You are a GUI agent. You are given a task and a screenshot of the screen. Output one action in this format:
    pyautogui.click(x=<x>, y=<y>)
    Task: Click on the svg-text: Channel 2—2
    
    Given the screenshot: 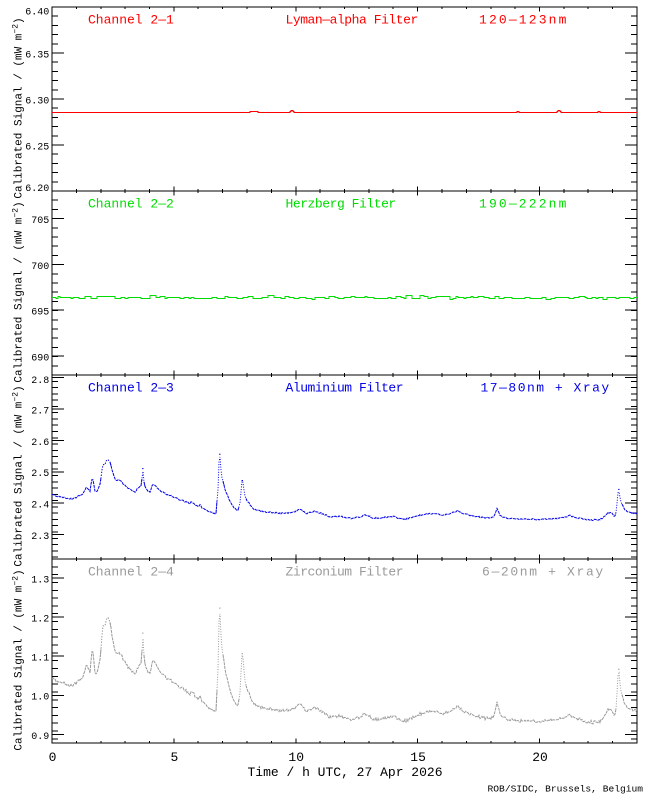 What is the action you would take?
    pyautogui.click(x=131, y=204)
    